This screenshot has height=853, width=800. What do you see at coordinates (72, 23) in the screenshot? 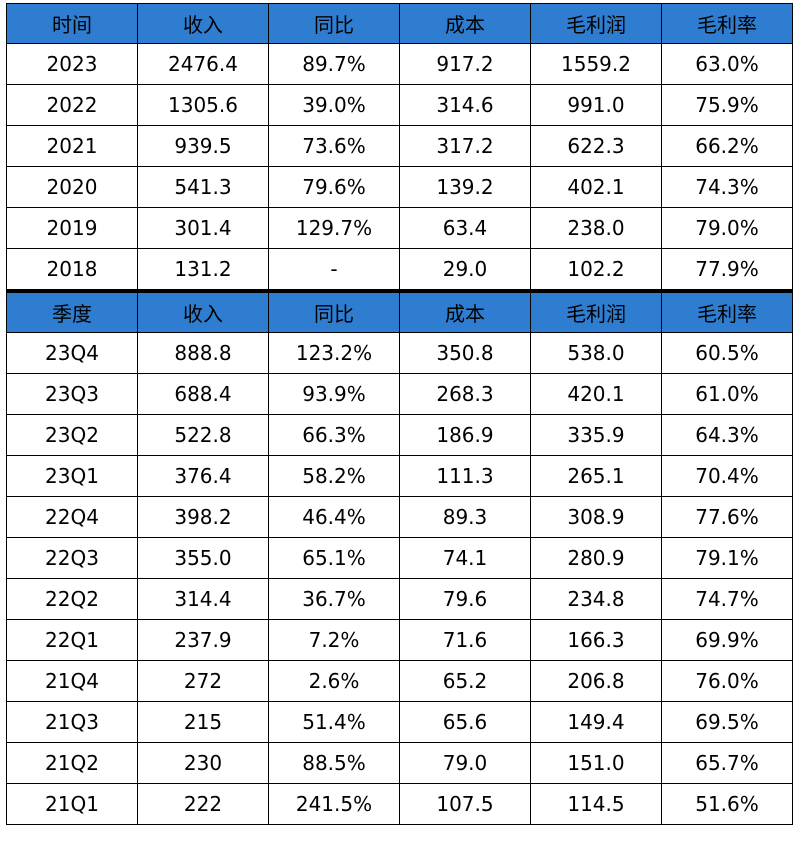
I see `annual-column-header: 时间` at bounding box center [72, 23].